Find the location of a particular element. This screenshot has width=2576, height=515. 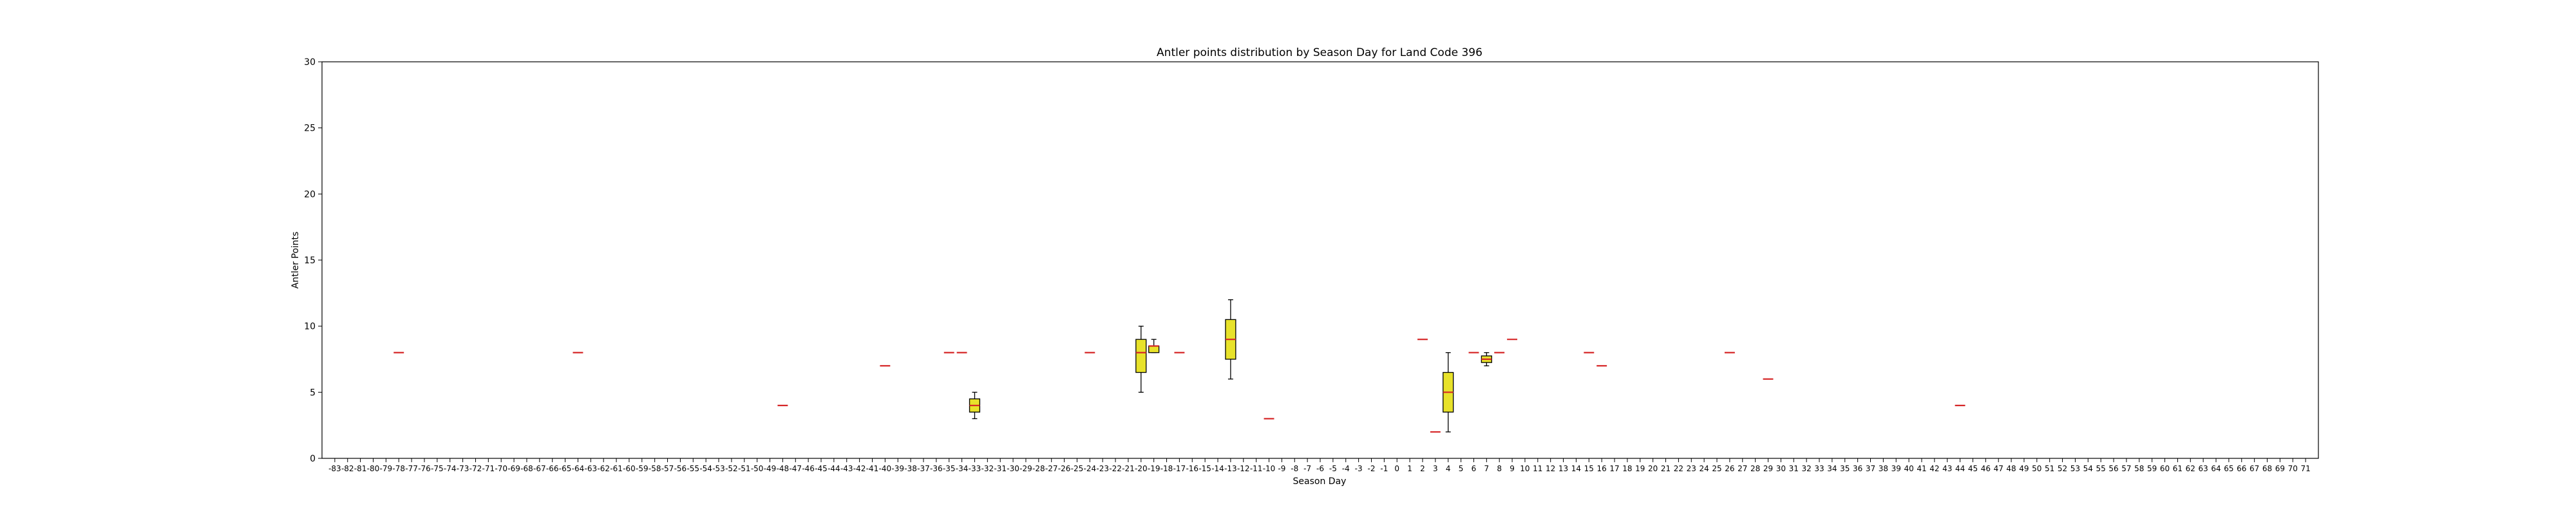

x-tick-label: -21 is located at coordinates (1128, 468).